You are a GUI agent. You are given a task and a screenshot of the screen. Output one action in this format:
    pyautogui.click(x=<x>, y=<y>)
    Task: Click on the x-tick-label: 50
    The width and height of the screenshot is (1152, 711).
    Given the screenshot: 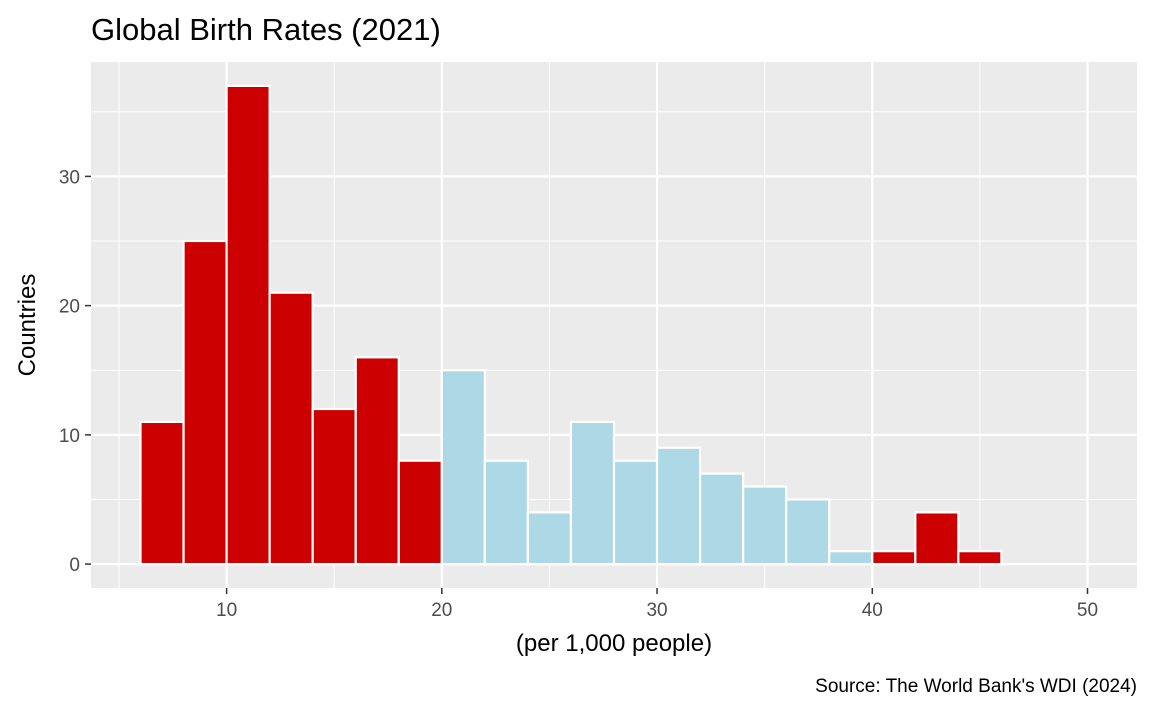 What is the action you would take?
    pyautogui.click(x=1087, y=610)
    